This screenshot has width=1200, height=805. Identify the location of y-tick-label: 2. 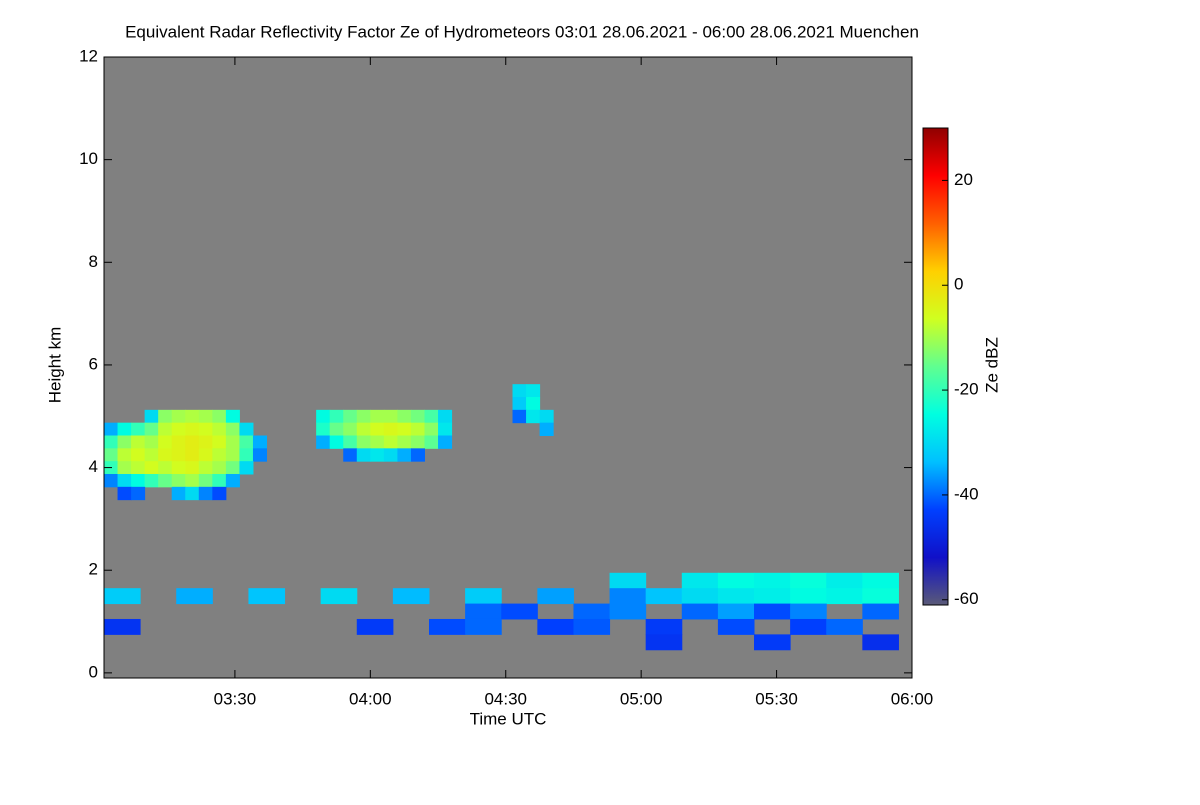
(93, 569).